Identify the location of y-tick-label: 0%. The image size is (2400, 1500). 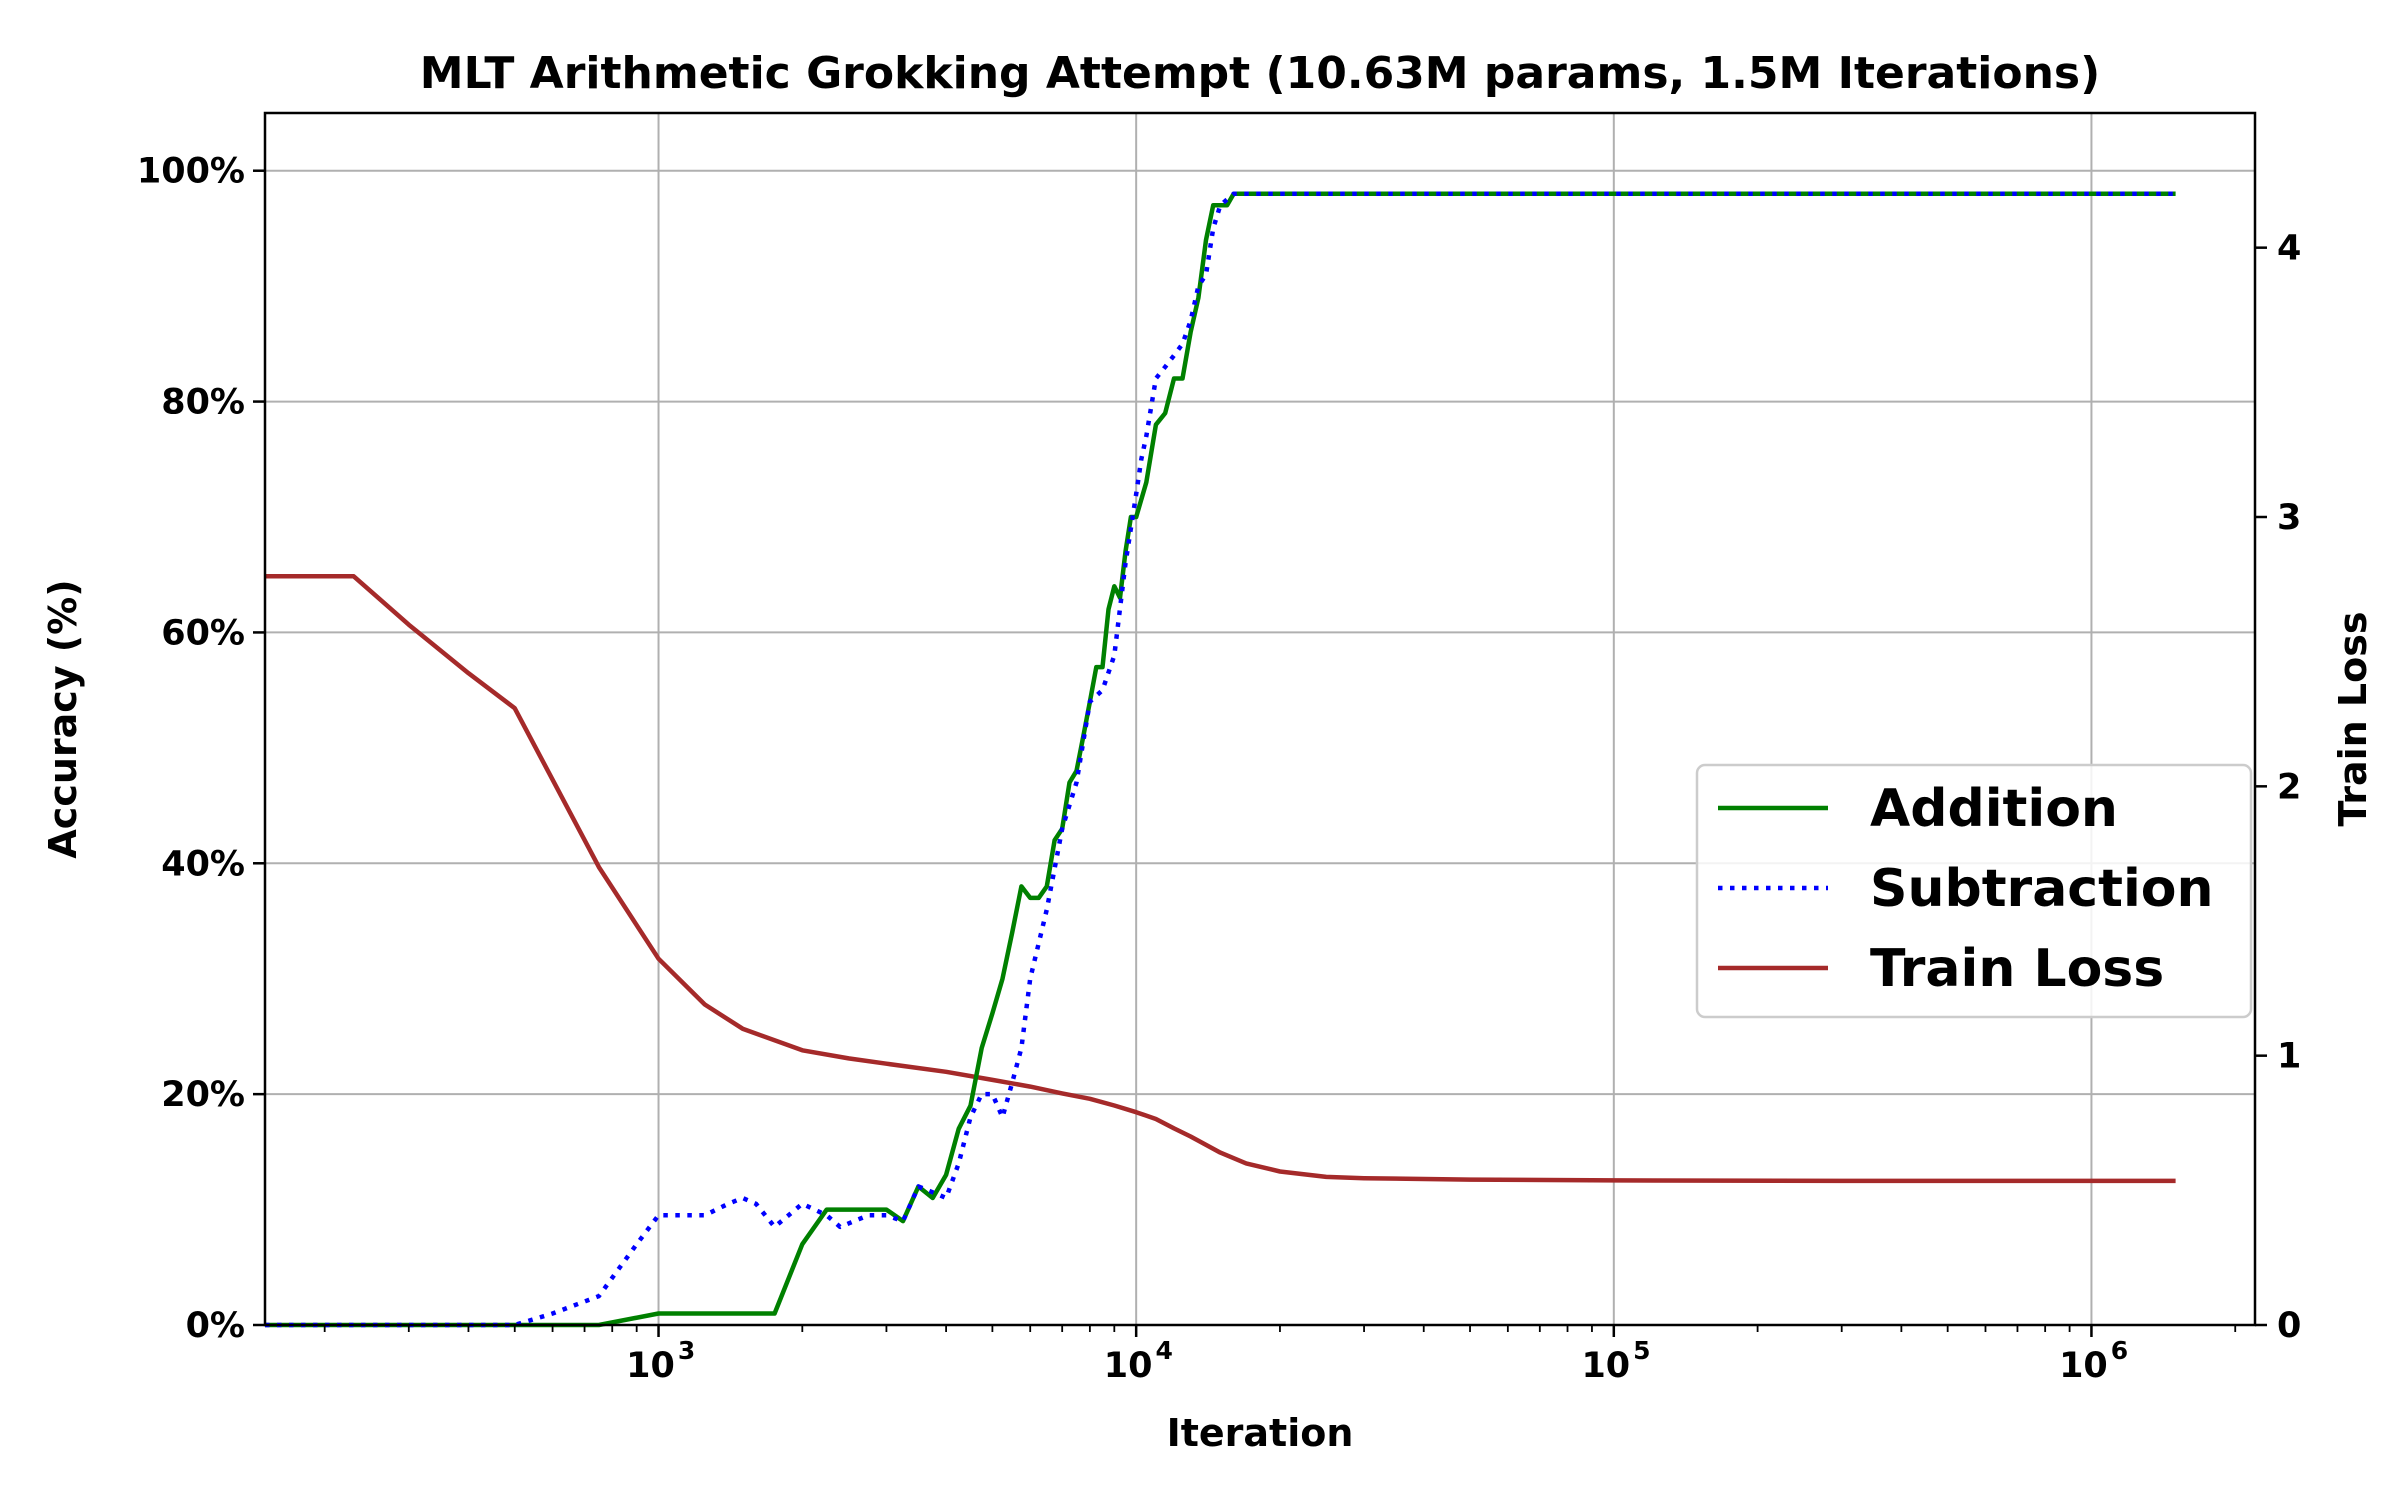
(215, 1326).